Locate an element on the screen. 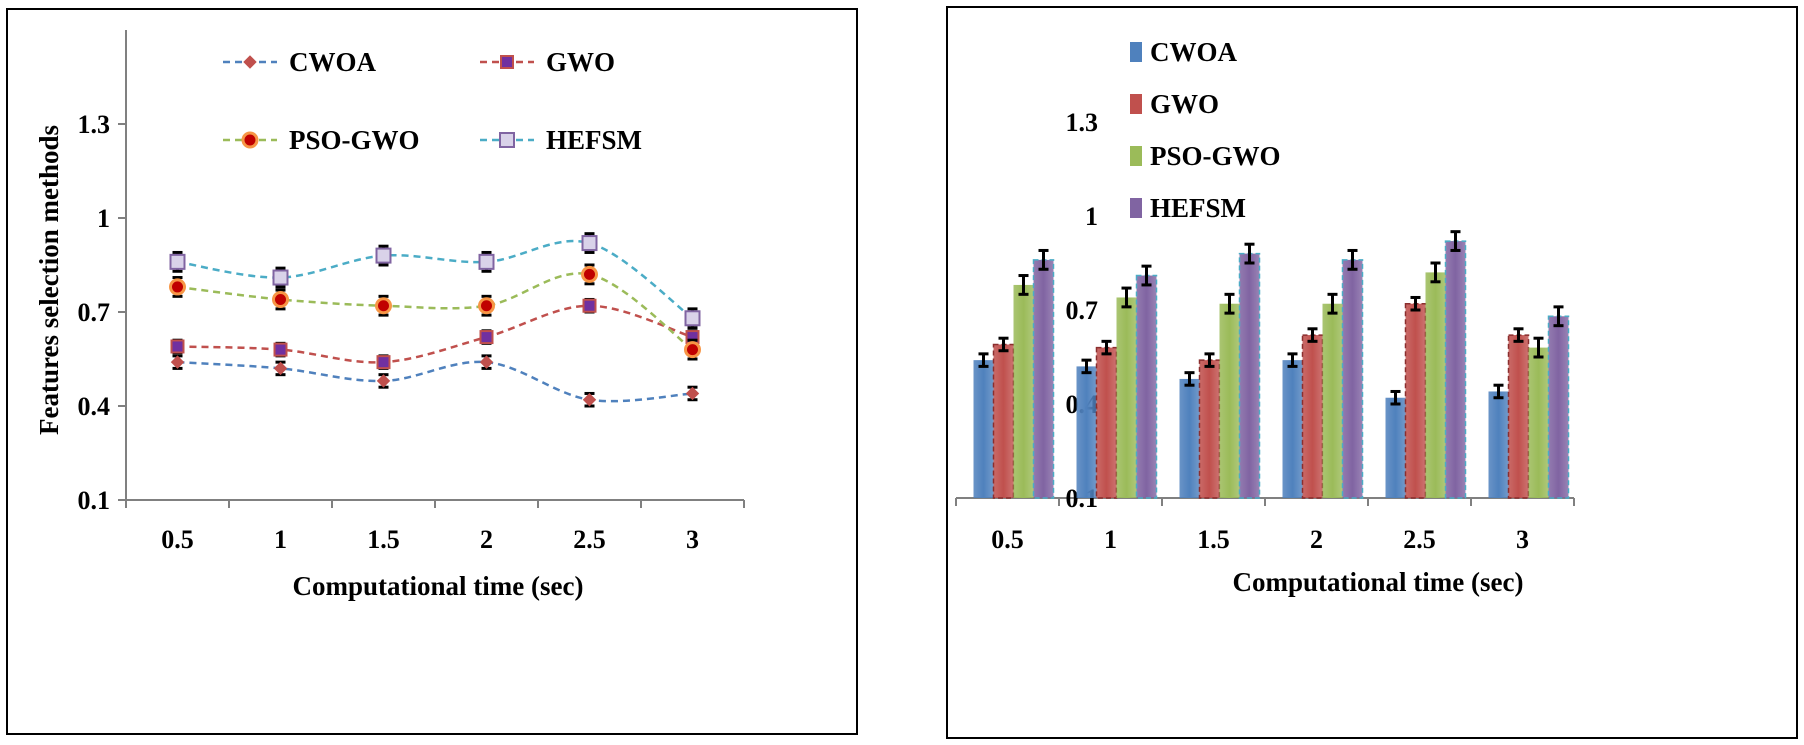 The width and height of the screenshot is (1804, 745). y-tick-label: 0.4 is located at coordinates (94, 406).